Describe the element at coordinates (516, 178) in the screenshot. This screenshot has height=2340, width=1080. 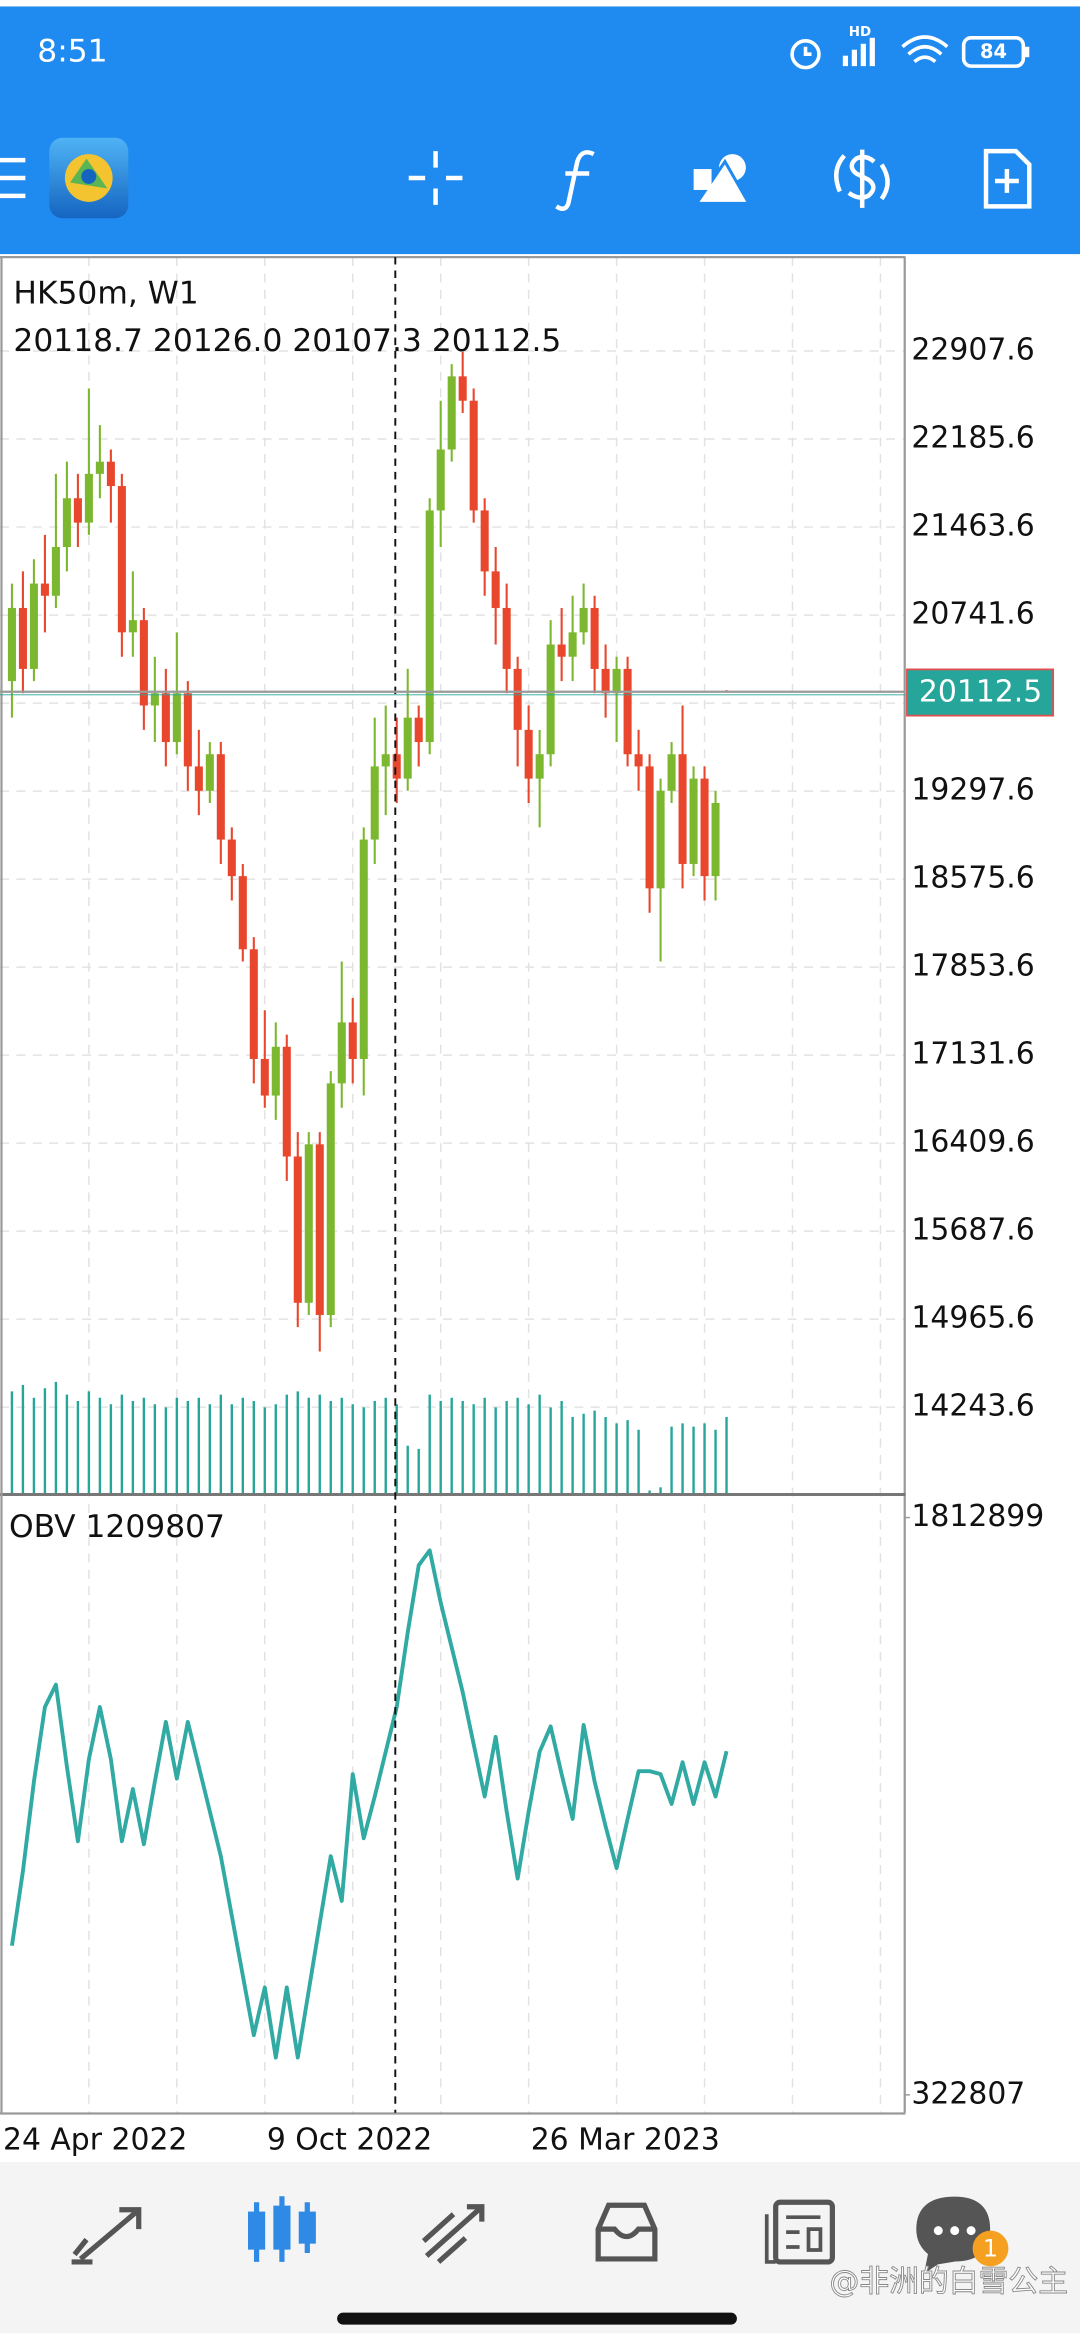
I see `toolbar` at that location.